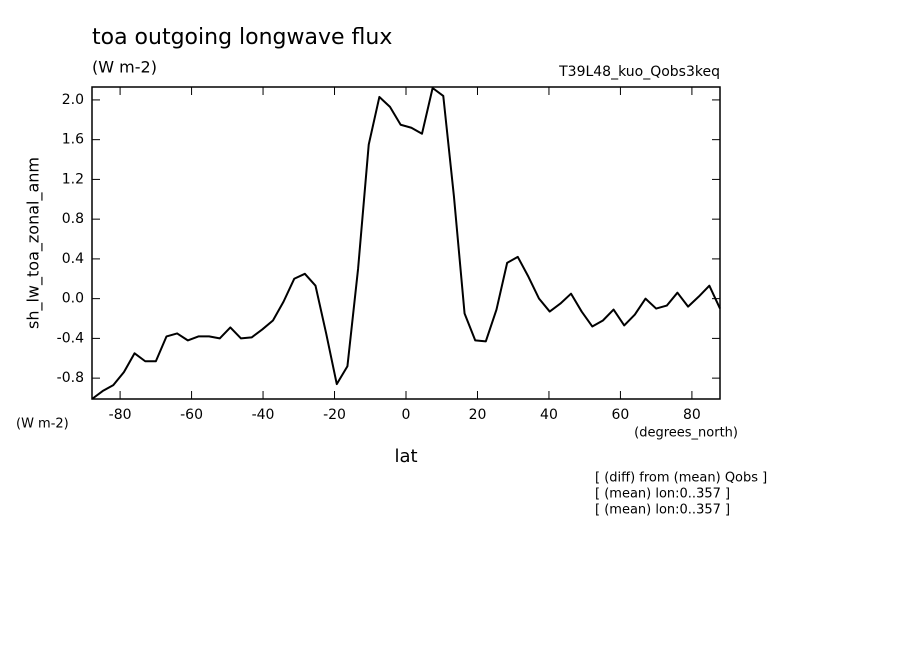 The width and height of the screenshot is (904, 654). I want to click on x-tick-label: 40, so click(549, 415).